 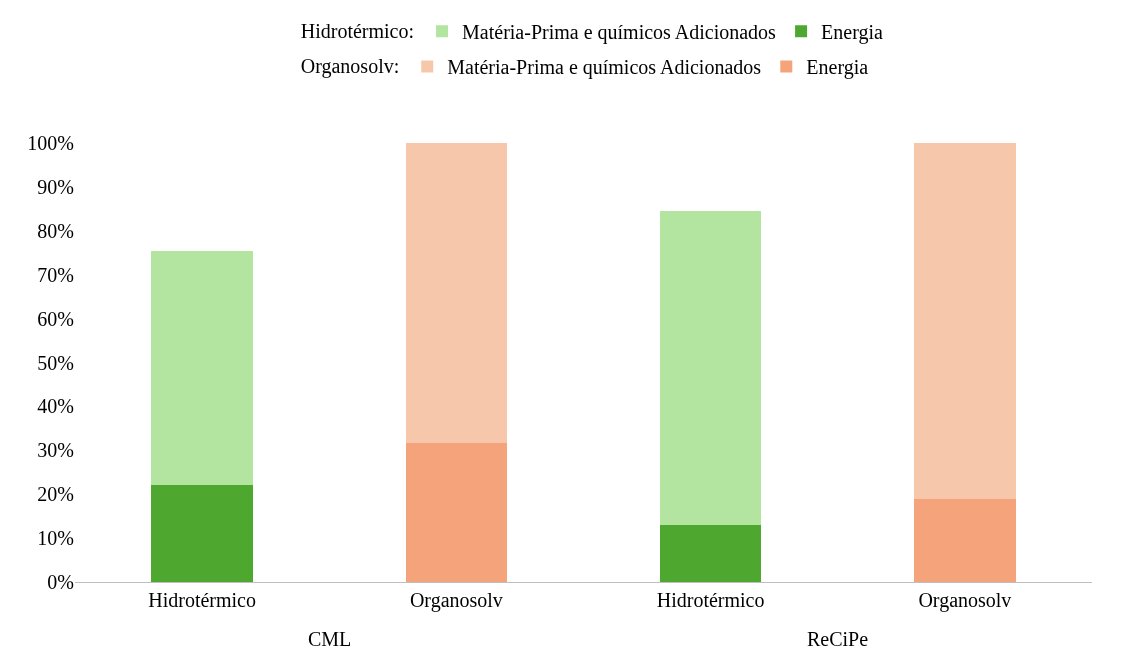 I want to click on y-tick-label: 10%, so click(x=55, y=538).